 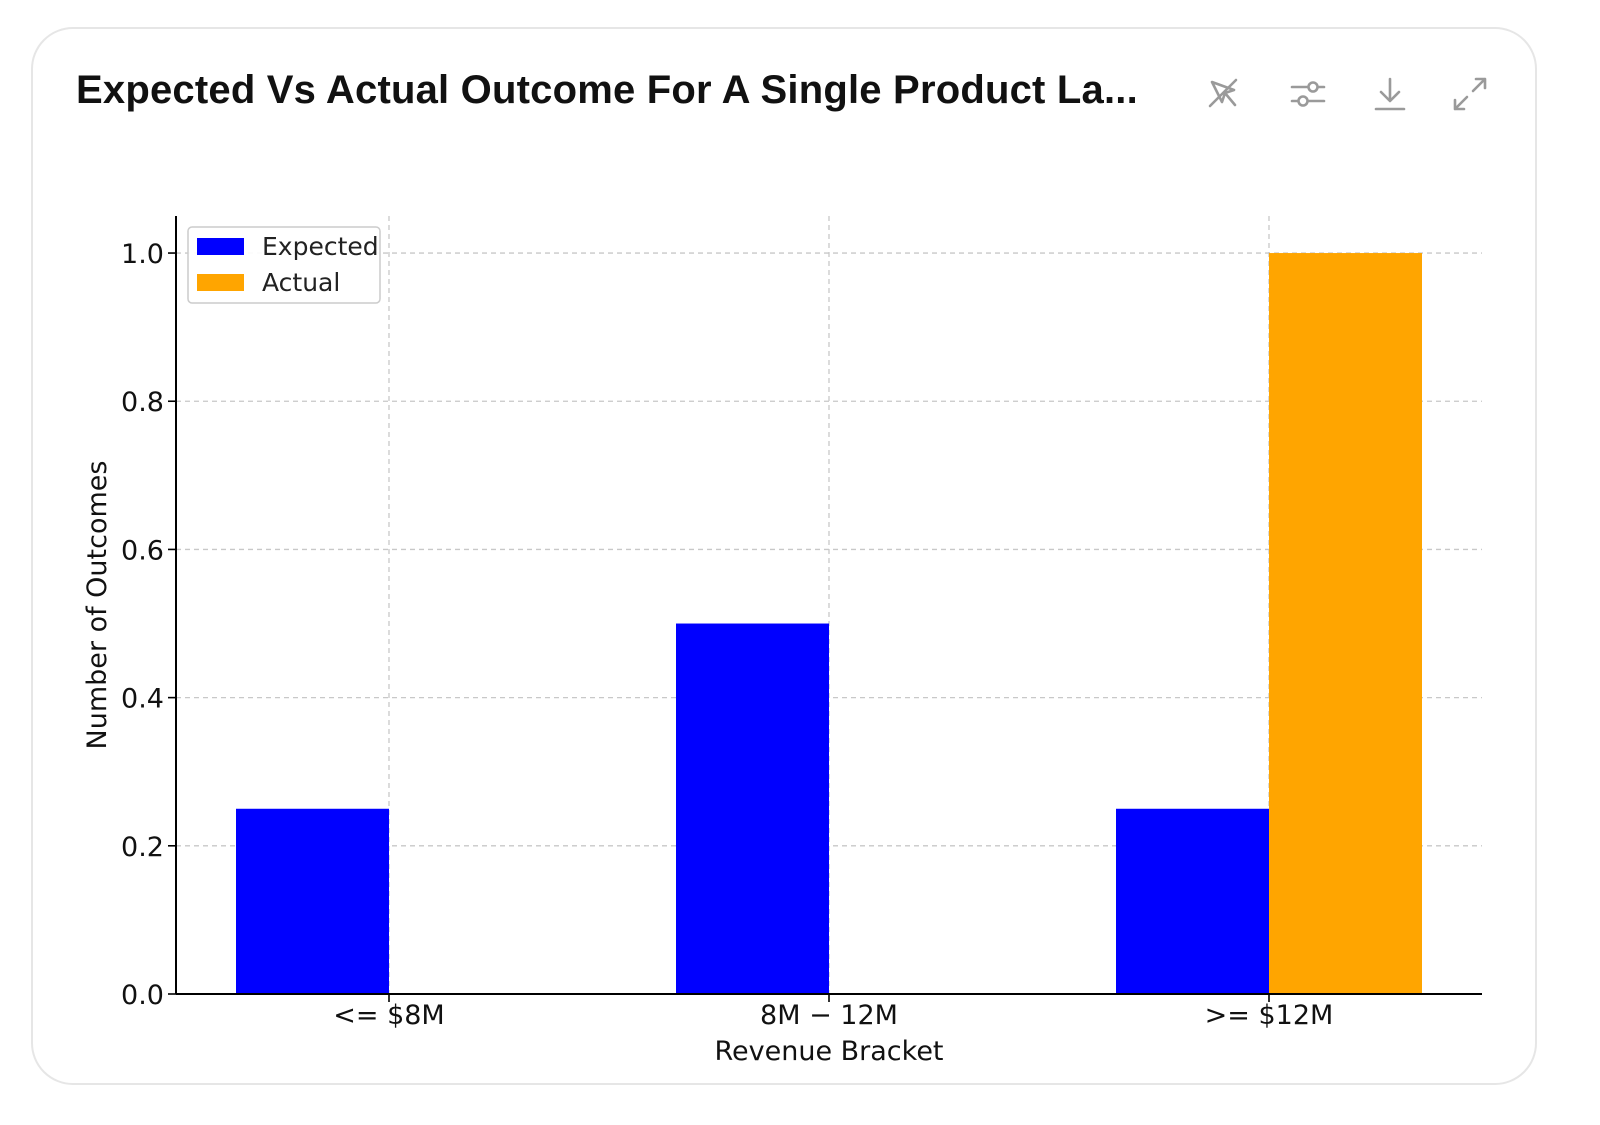 I want to click on legend-label-expected: Expected, so click(x=320, y=246).